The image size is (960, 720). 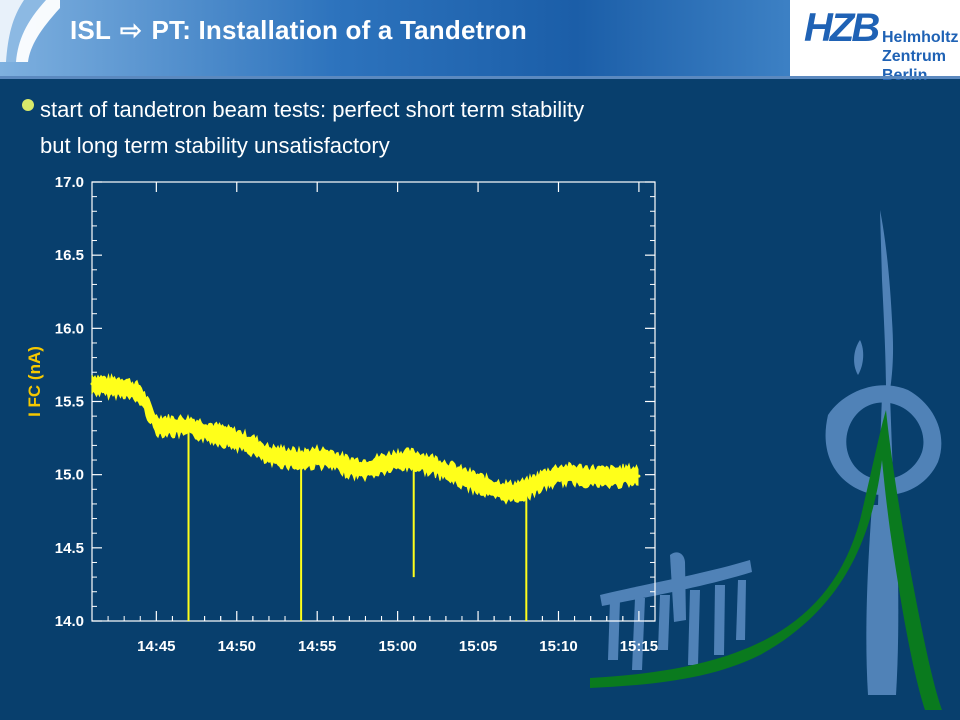 What do you see at coordinates (920, 37) in the screenshot?
I see `logo-sub-line1: Helmholtz` at bounding box center [920, 37].